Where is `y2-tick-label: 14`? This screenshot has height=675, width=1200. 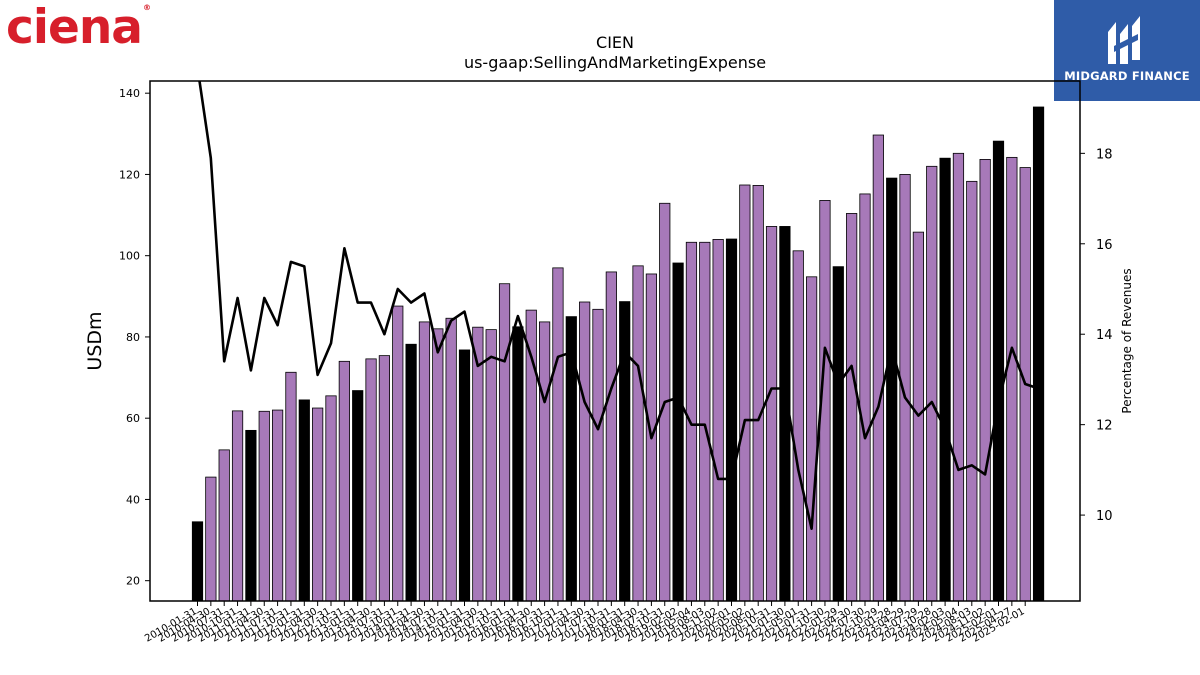 y2-tick-label: 14 is located at coordinates (1104, 335).